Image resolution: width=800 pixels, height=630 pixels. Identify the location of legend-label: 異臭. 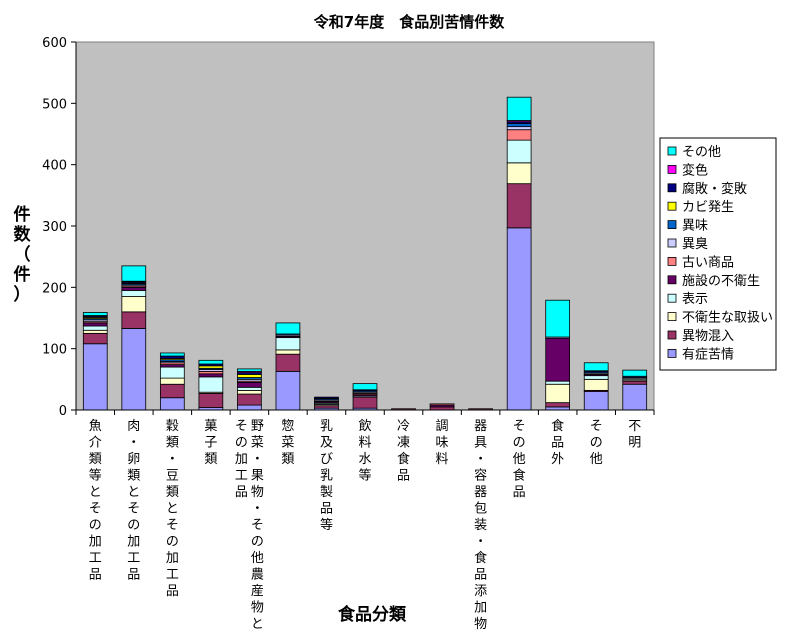
(695, 244).